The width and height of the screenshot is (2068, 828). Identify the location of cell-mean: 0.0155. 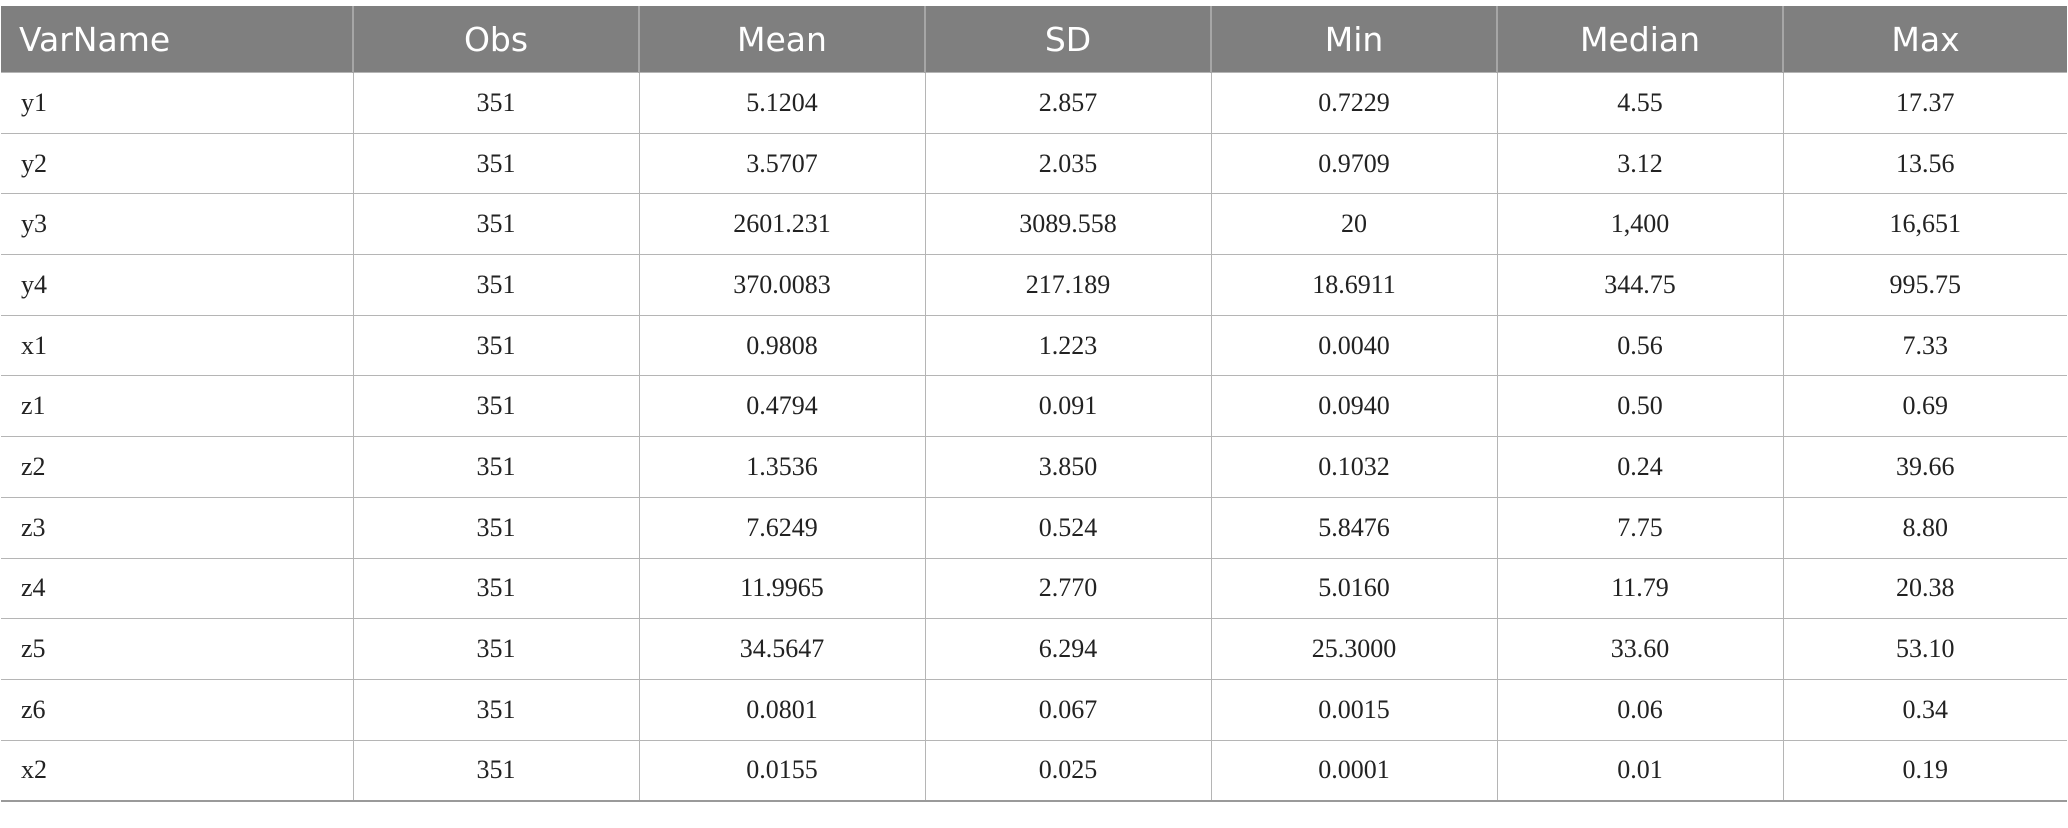
(782, 771).